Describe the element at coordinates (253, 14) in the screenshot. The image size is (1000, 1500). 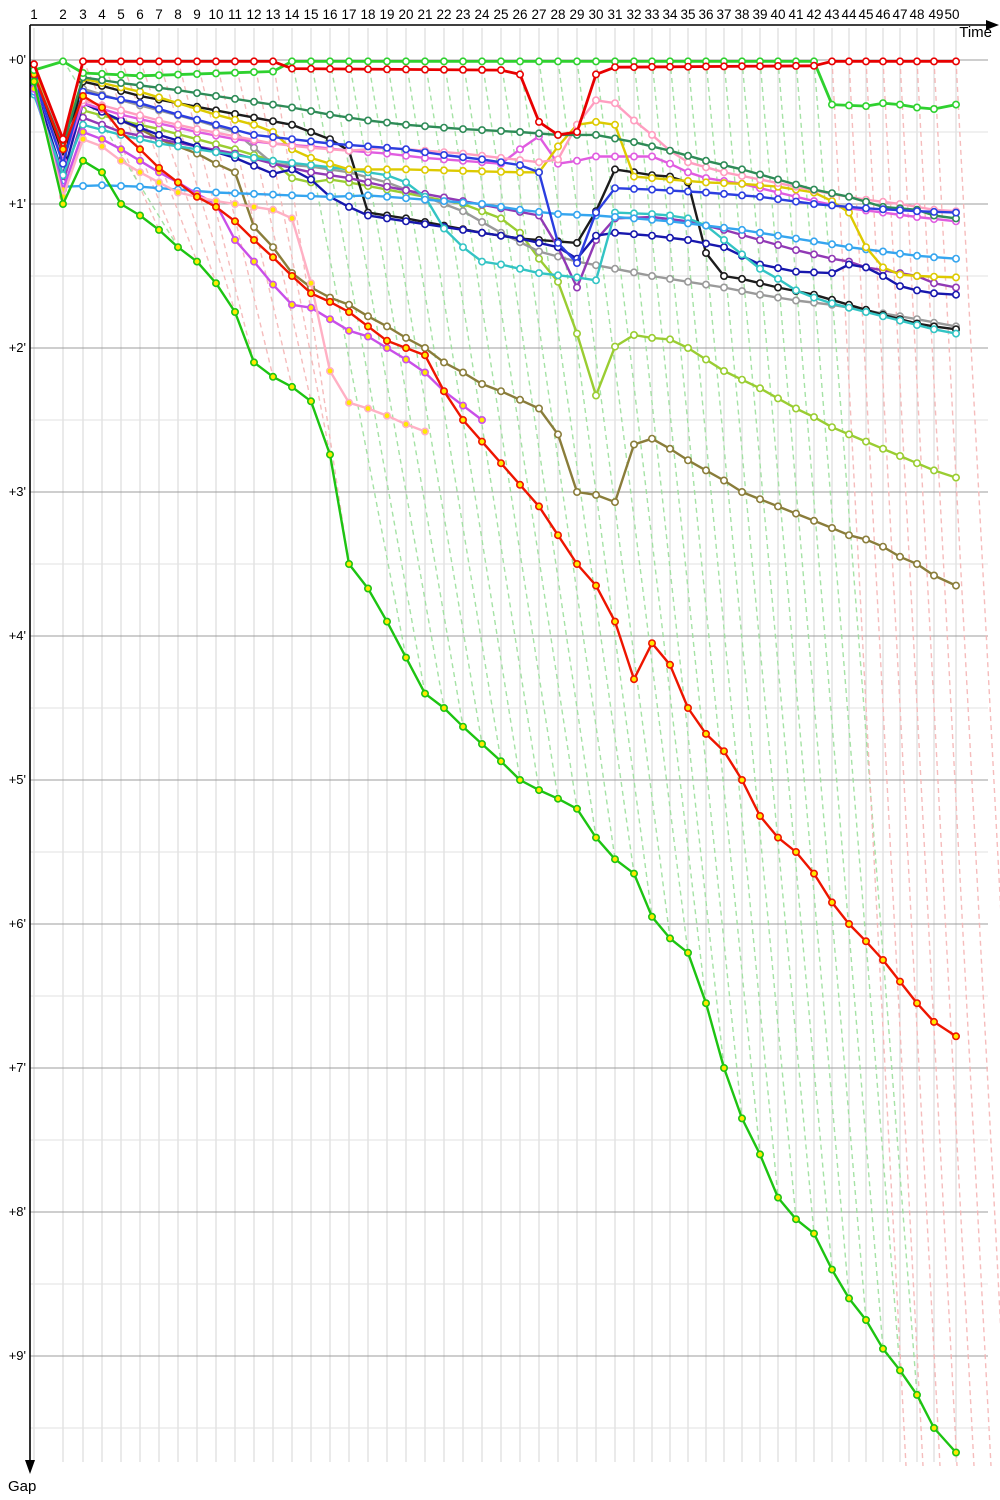
I see `lap-tick-label: 12` at that location.